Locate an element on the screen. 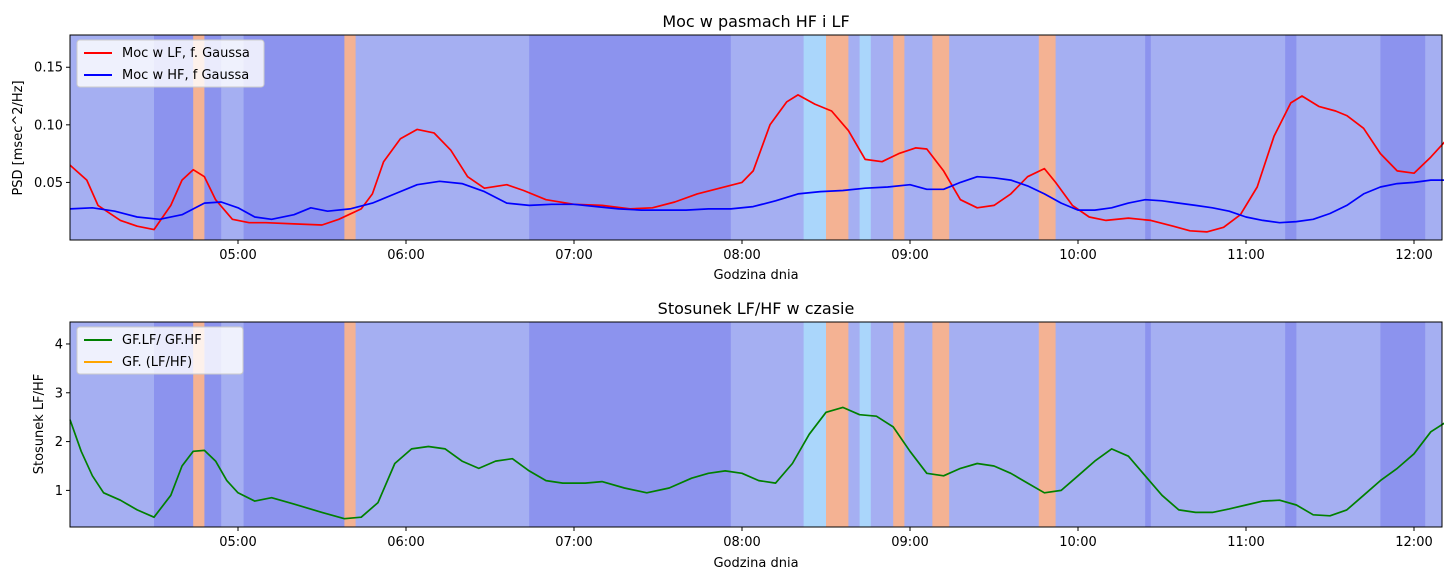 The height and width of the screenshot is (585, 1444). panel-1-legend: Moc w LF, f. Gaussa Moc w HF, f Gaussa is located at coordinates (170, 63).